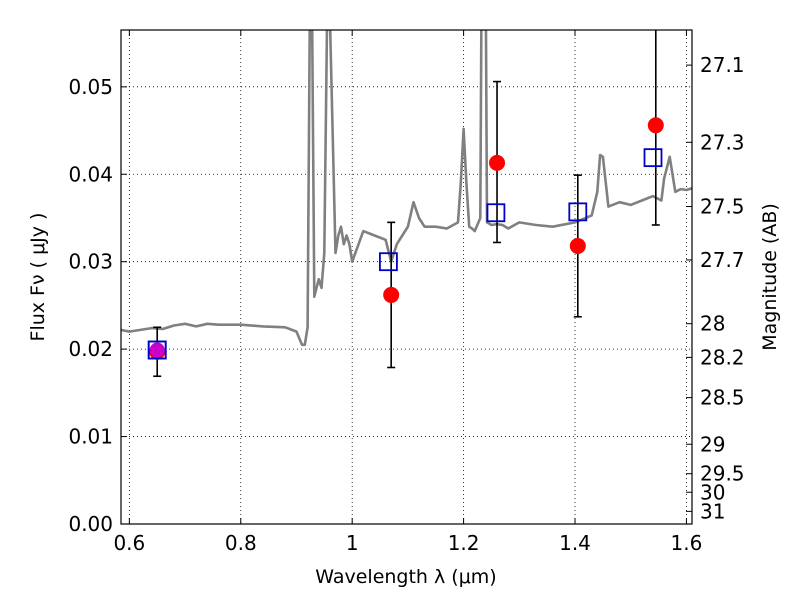  I want to click on x-tick-label: 1.4, so click(575, 543).